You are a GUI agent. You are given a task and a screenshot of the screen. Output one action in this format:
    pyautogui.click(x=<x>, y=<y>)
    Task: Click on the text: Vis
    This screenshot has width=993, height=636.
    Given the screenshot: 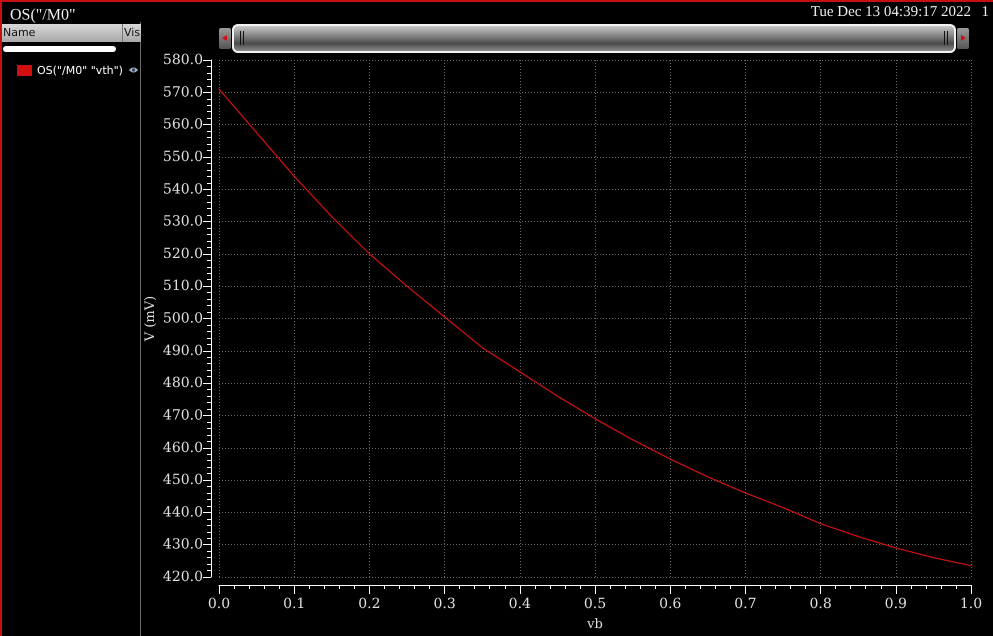 What is the action you would take?
    pyautogui.click(x=132, y=33)
    